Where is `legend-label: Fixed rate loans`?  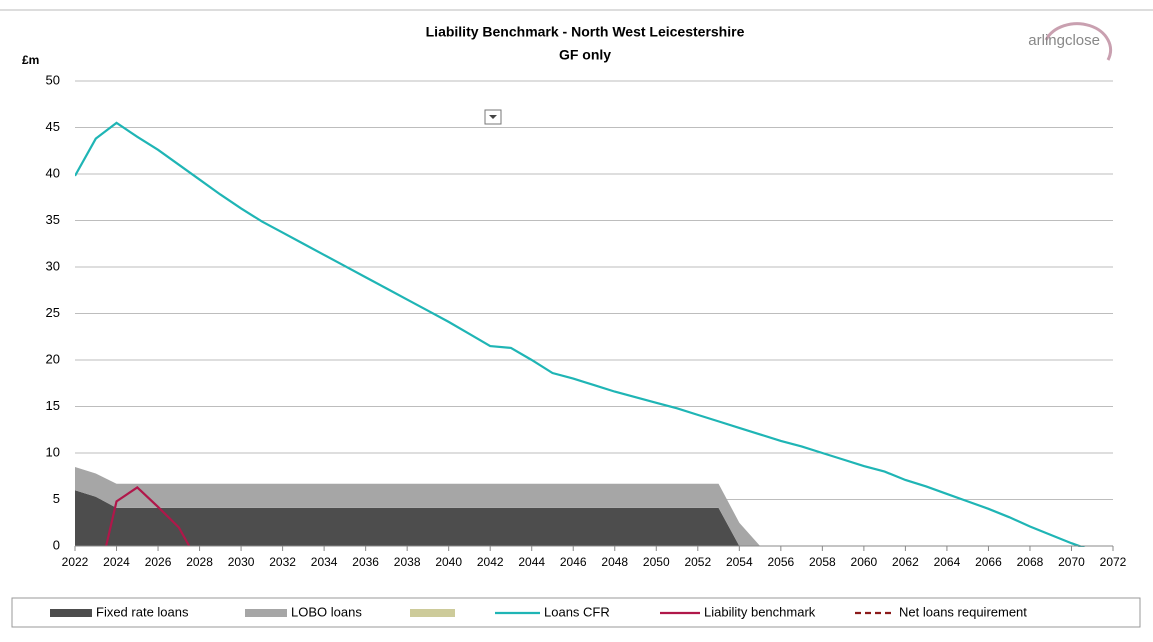
legend-label: Fixed rate loans is located at coordinates (142, 611).